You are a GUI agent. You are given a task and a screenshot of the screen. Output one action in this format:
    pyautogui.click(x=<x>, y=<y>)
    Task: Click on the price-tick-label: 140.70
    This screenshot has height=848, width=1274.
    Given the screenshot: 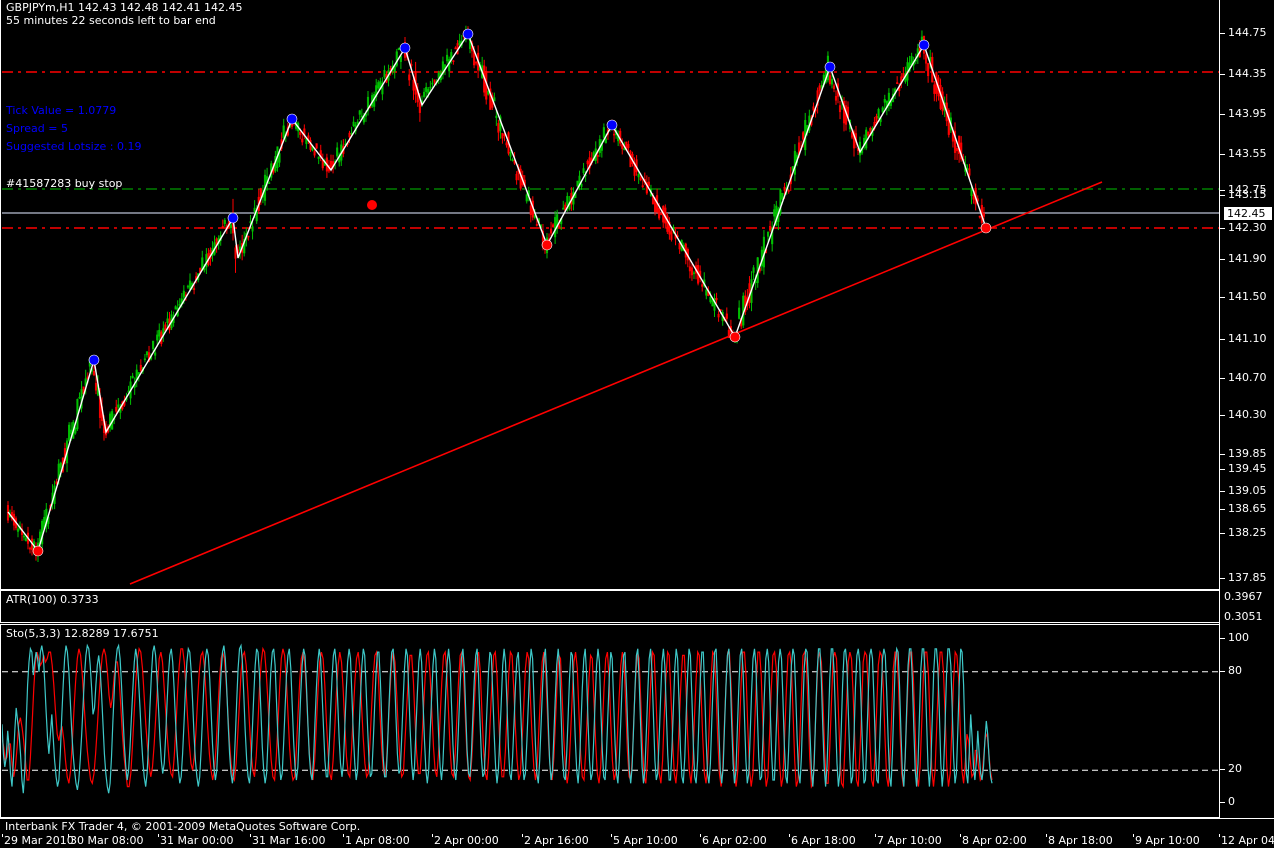 What is the action you would take?
    pyautogui.click(x=1247, y=377)
    